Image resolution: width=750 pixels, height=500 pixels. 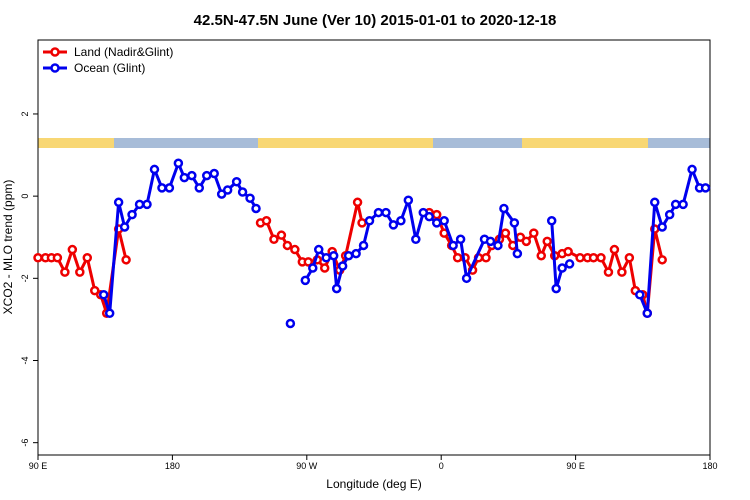 I want to click on legend-label: Land (Nadir&Glint), so click(x=123, y=52).